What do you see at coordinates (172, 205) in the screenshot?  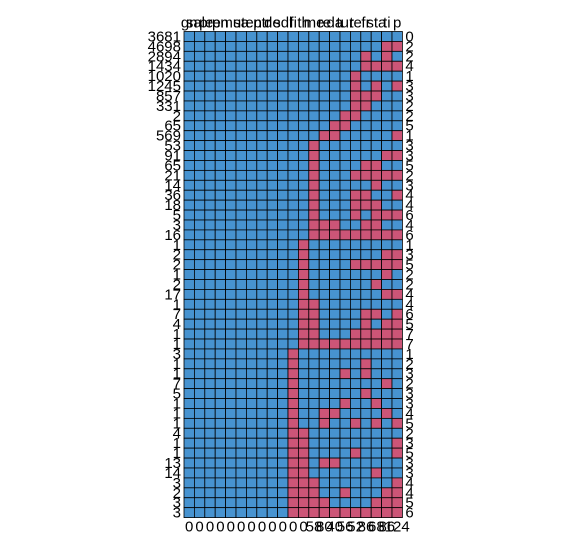 I see `row-count: 18` at bounding box center [172, 205].